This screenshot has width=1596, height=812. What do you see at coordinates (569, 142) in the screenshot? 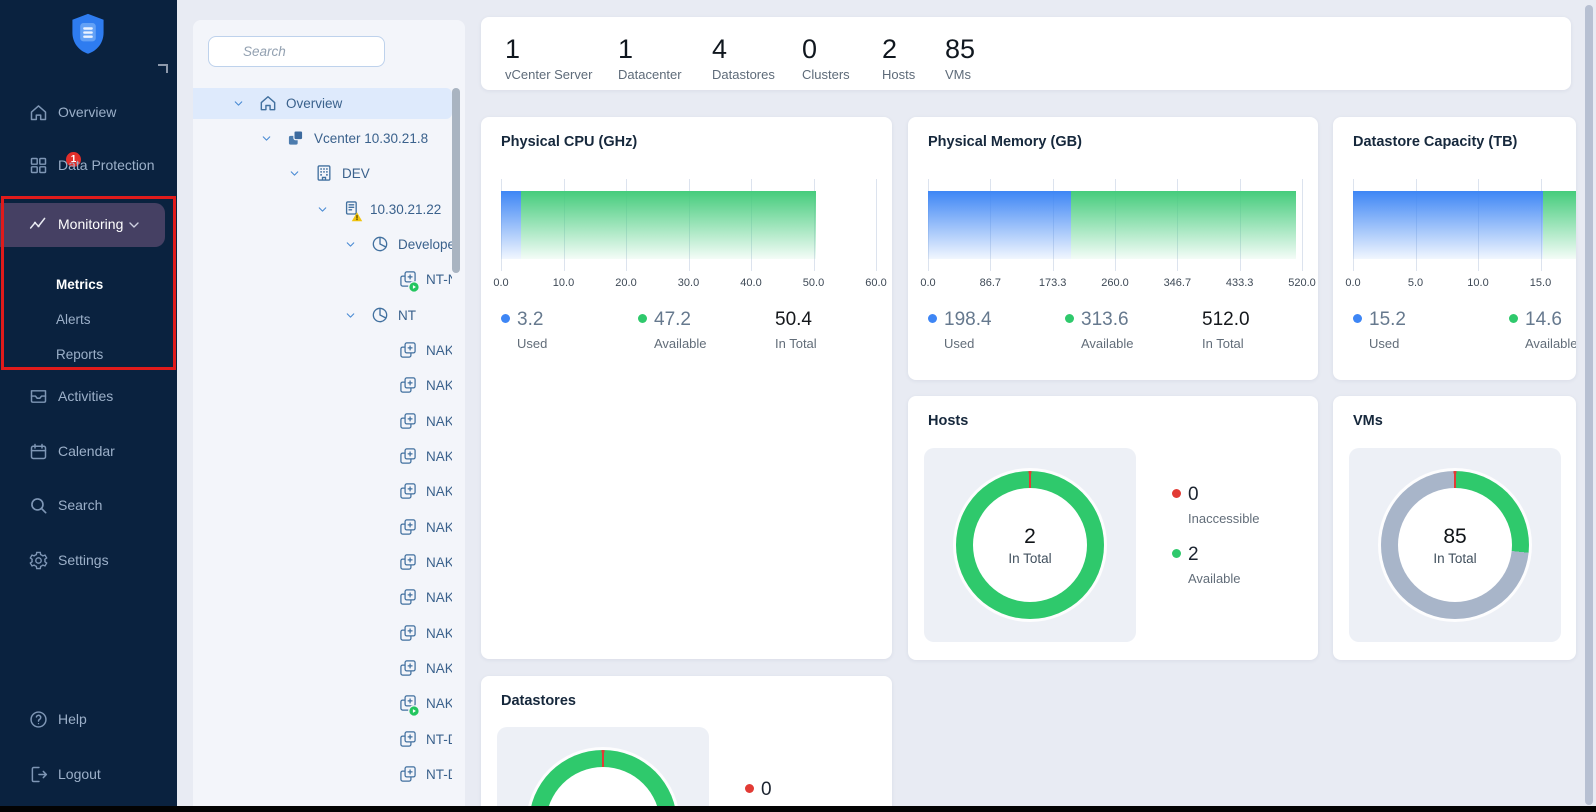
I see `card-title: Physical CPU (GHz)` at bounding box center [569, 142].